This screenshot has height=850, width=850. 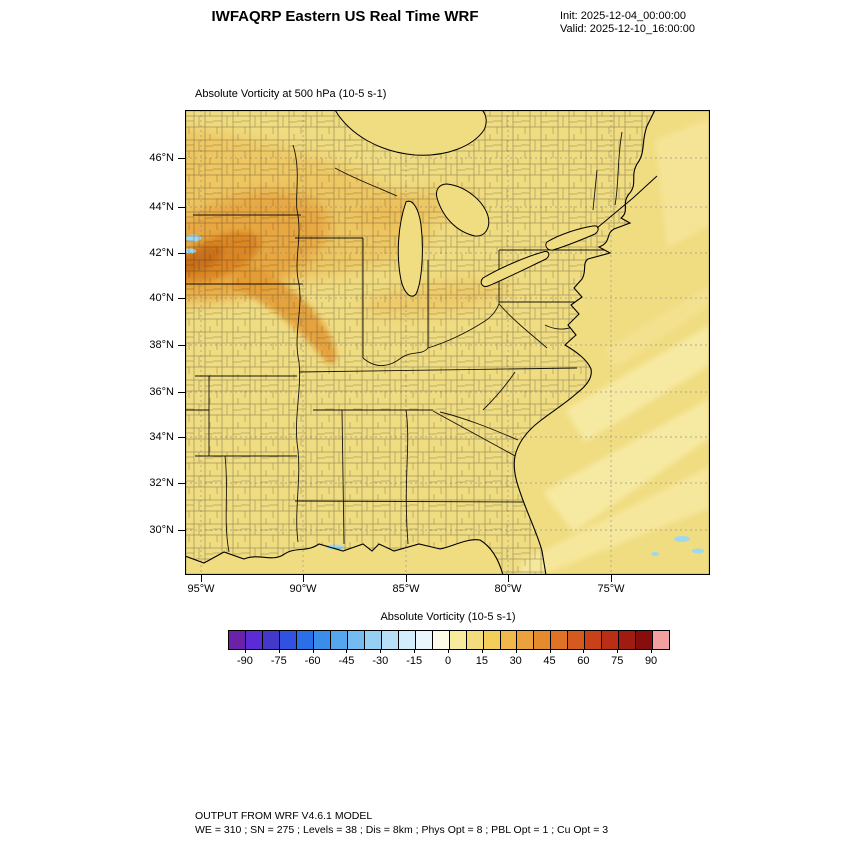 I want to click on lon-tick-label: 90°W, so click(x=303, y=589).